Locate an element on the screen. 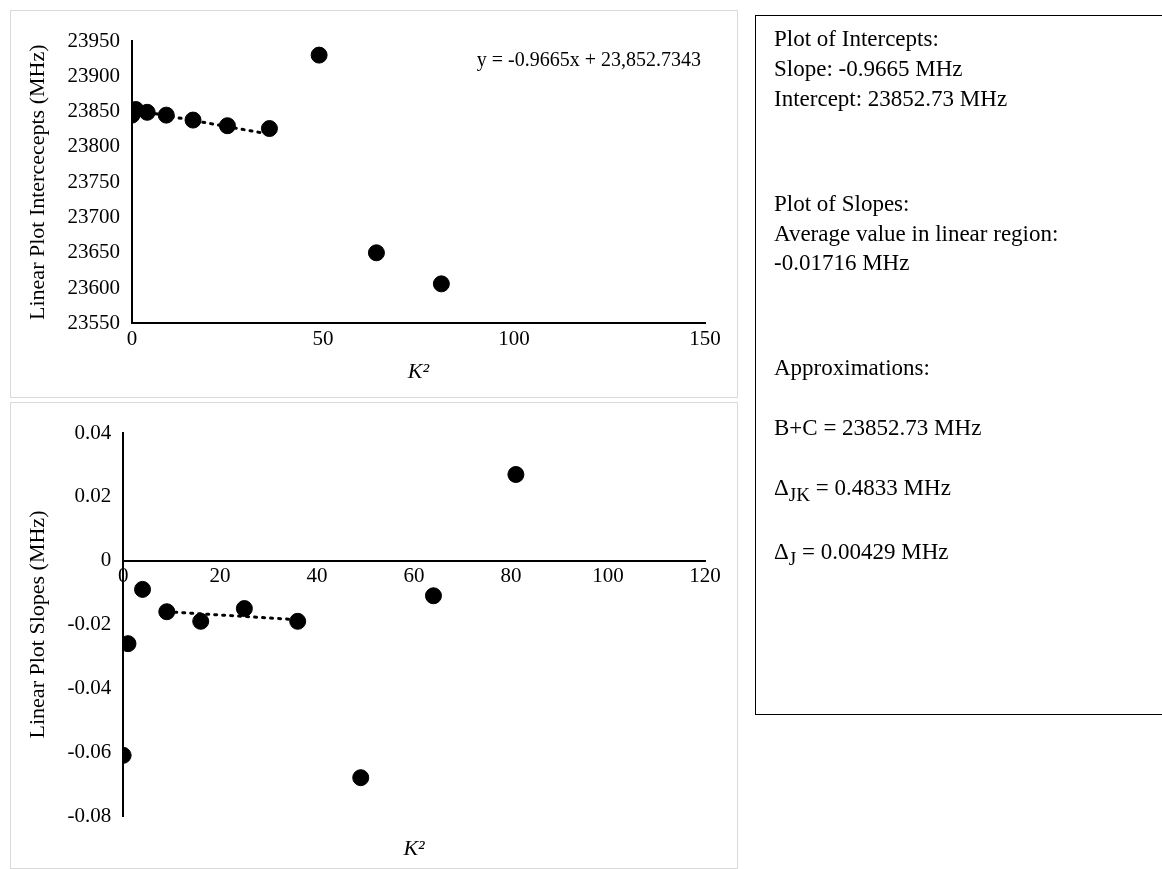 This screenshot has width=1162, height=869. x-tick-label: 40 is located at coordinates (317, 574).